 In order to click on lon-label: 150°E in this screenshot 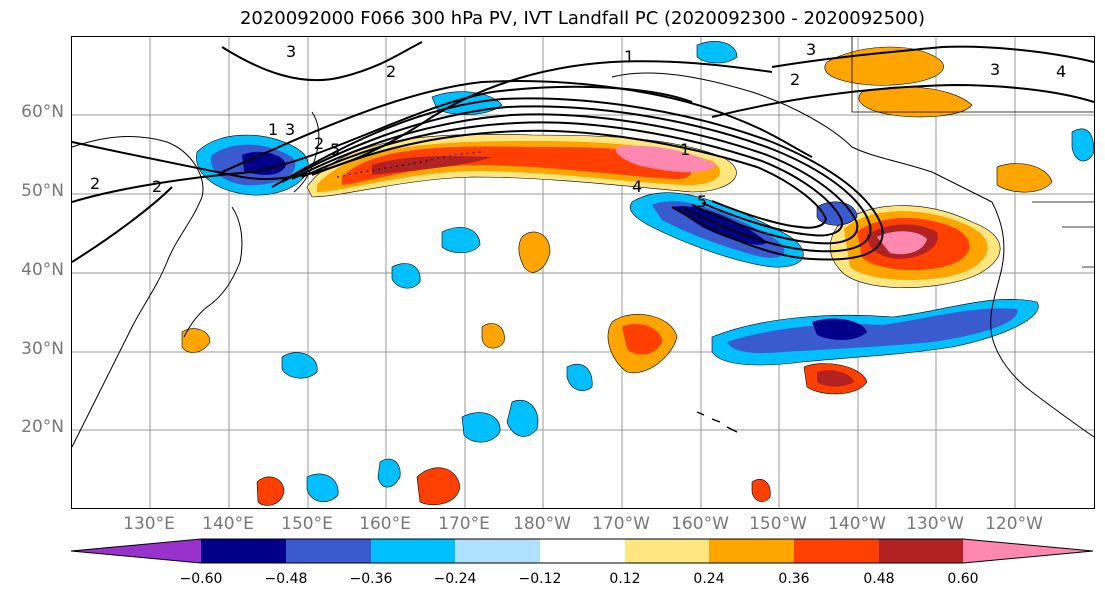, I will do `click(307, 524)`.